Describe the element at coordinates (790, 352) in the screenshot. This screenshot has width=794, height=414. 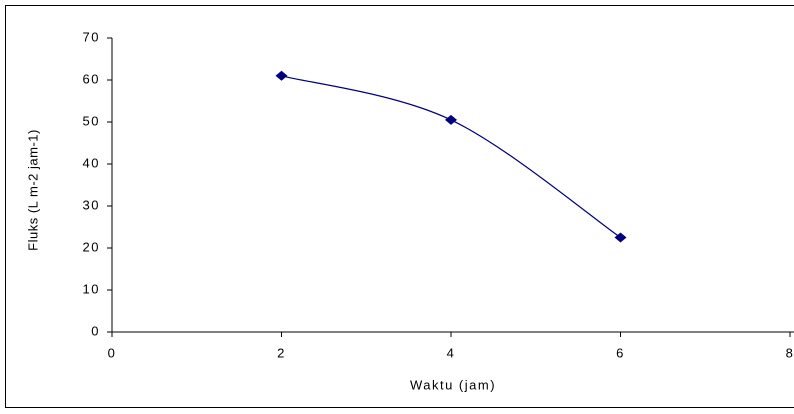
I see `x-tick-label: 8` at that location.